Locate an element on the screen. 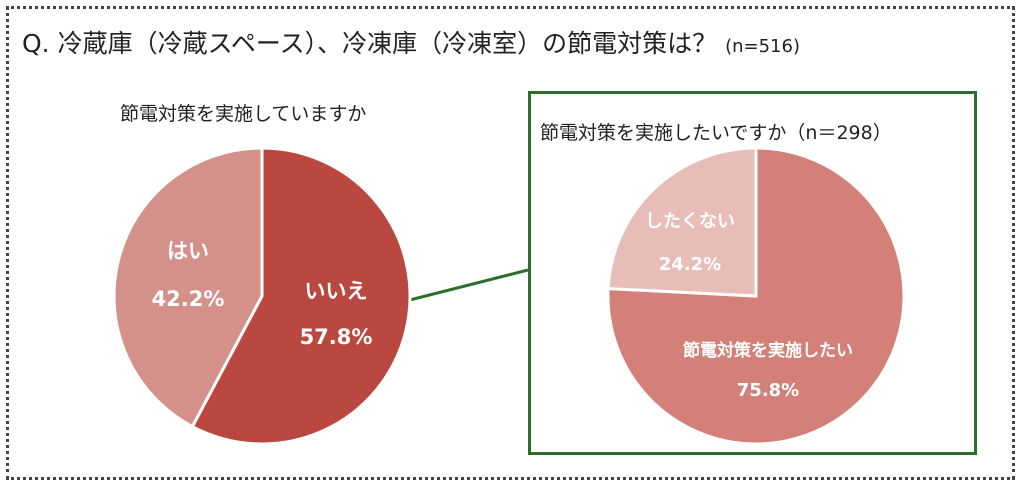 This screenshot has width=1024, height=489. slice-yes is located at coordinates (188, 287).